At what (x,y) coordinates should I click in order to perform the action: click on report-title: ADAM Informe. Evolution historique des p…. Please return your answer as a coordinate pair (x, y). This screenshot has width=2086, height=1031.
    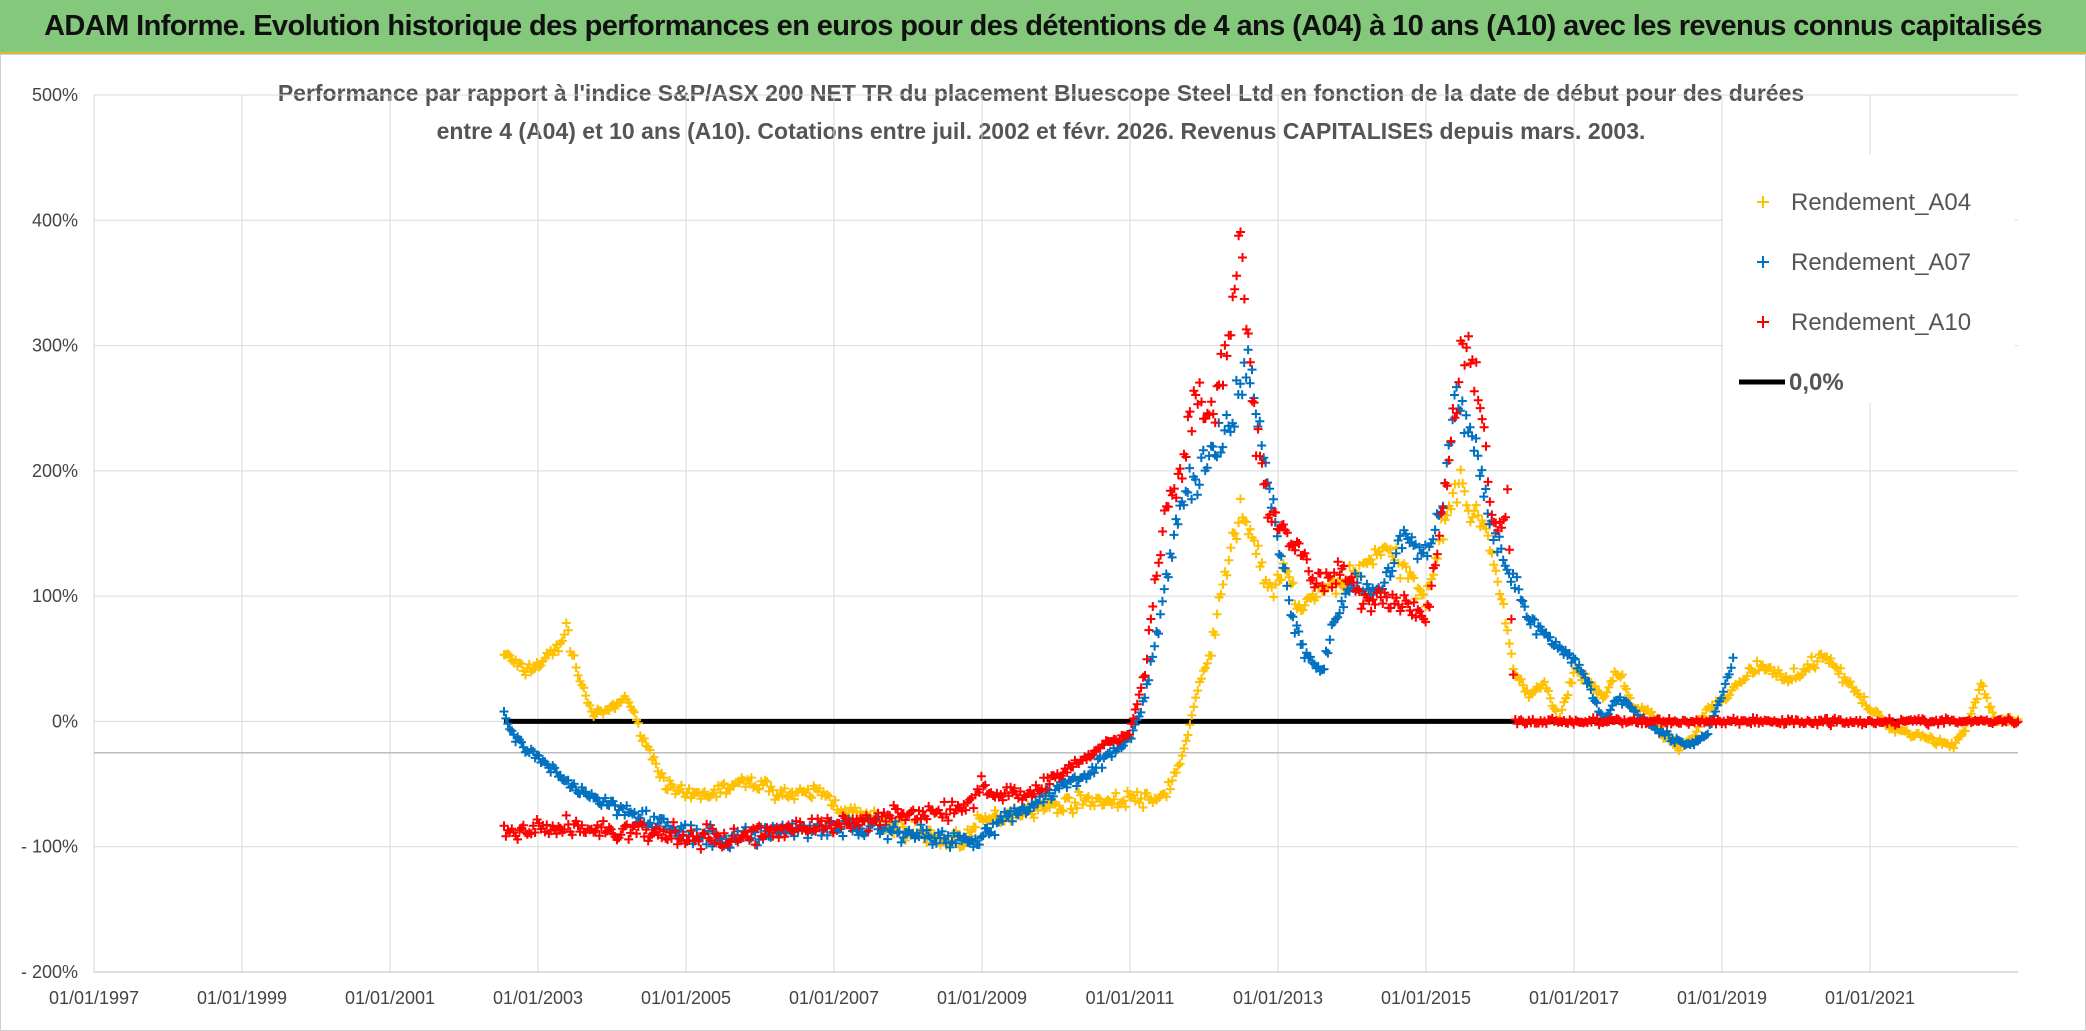
    Looking at the image, I should click on (1043, 25).